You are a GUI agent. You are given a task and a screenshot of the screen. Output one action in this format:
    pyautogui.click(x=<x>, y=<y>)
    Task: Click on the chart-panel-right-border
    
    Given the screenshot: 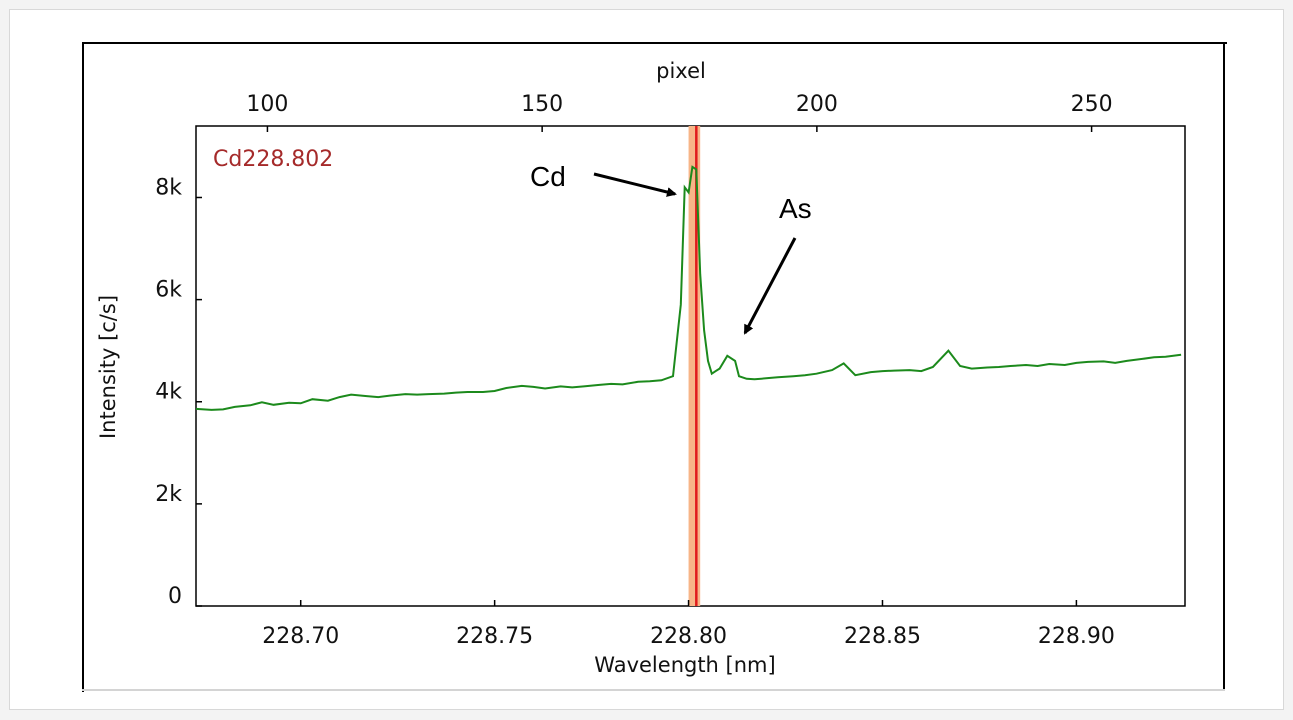 What is the action you would take?
    pyautogui.click(x=1224, y=365)
    